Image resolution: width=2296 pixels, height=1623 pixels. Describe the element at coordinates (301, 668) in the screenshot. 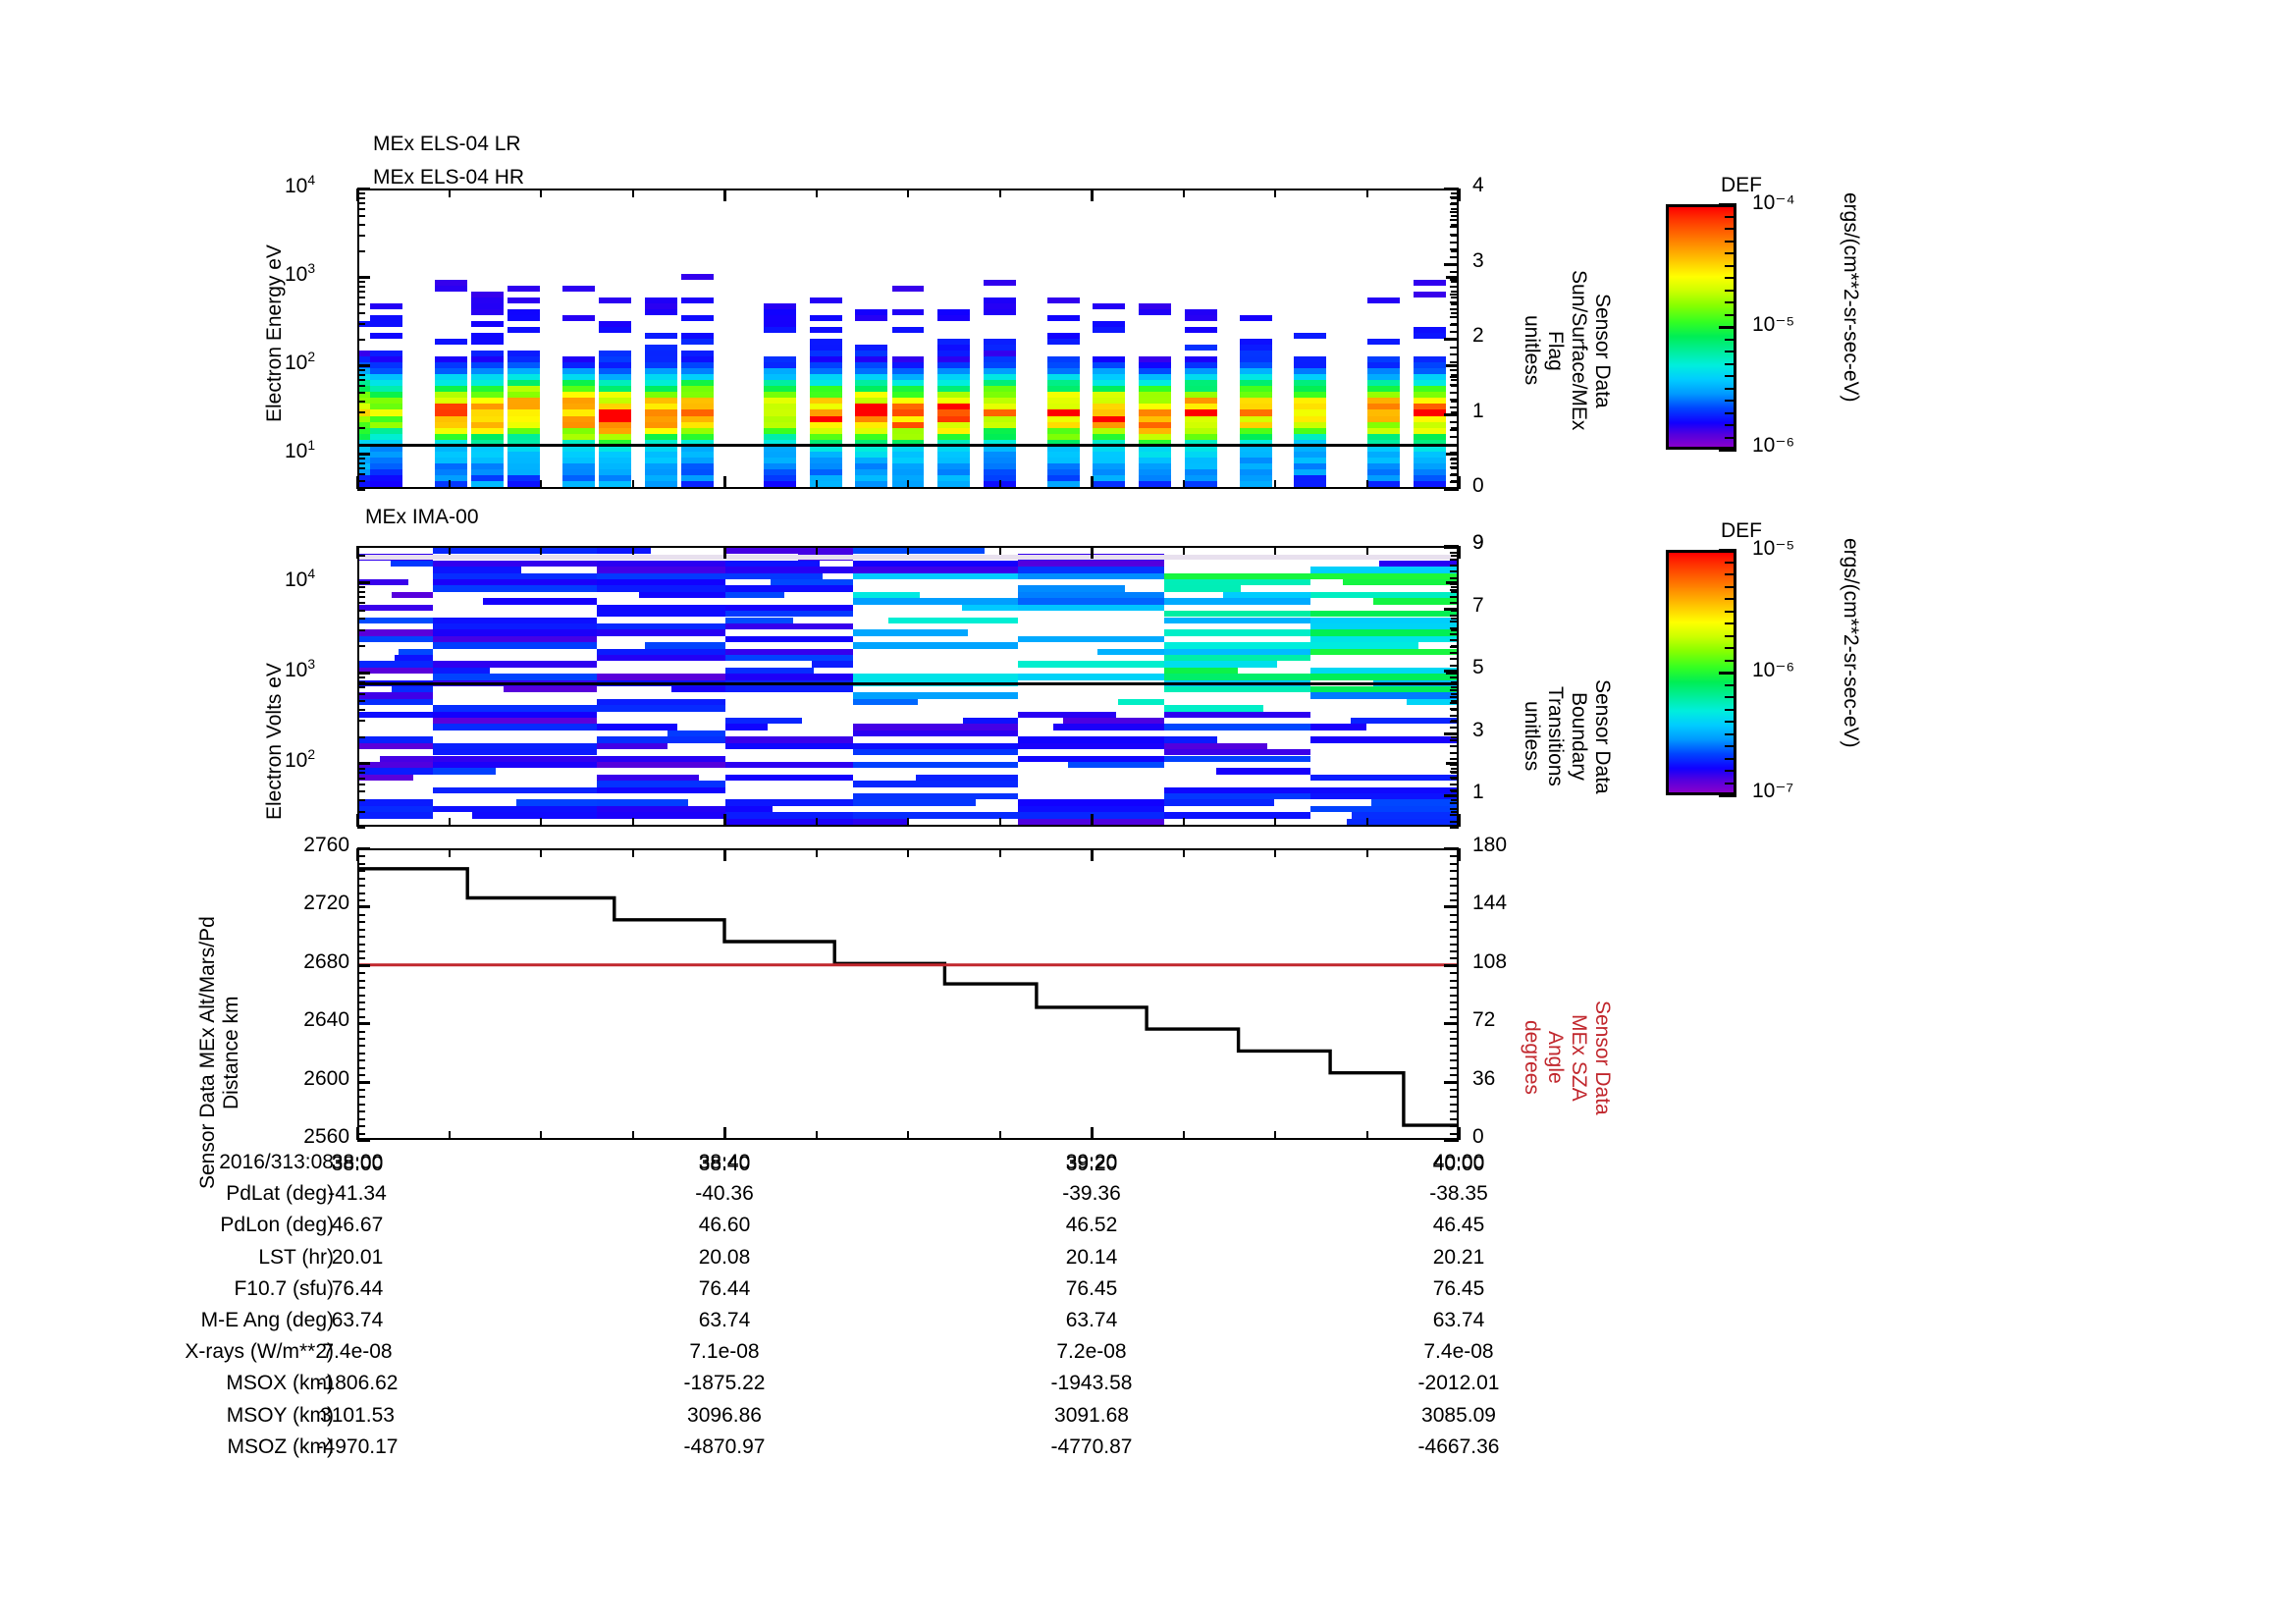

I see `panel2-ytick-label: 10³` at that location.